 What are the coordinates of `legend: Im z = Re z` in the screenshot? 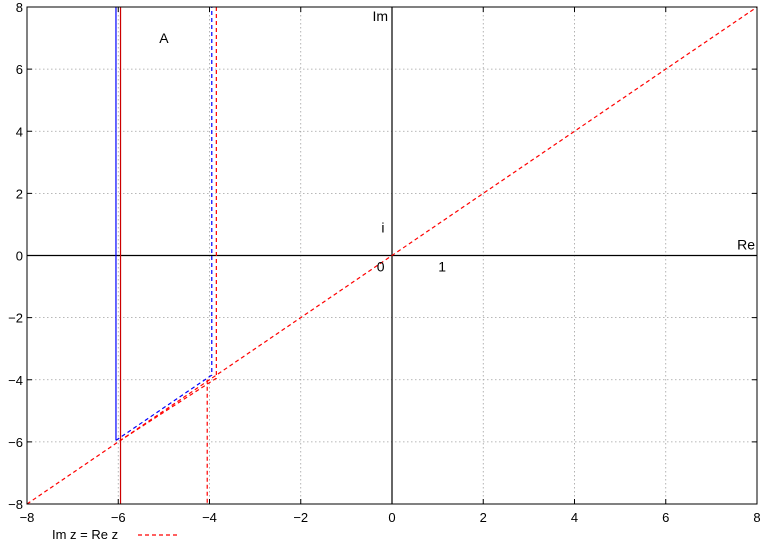 It's located at (115, 534).